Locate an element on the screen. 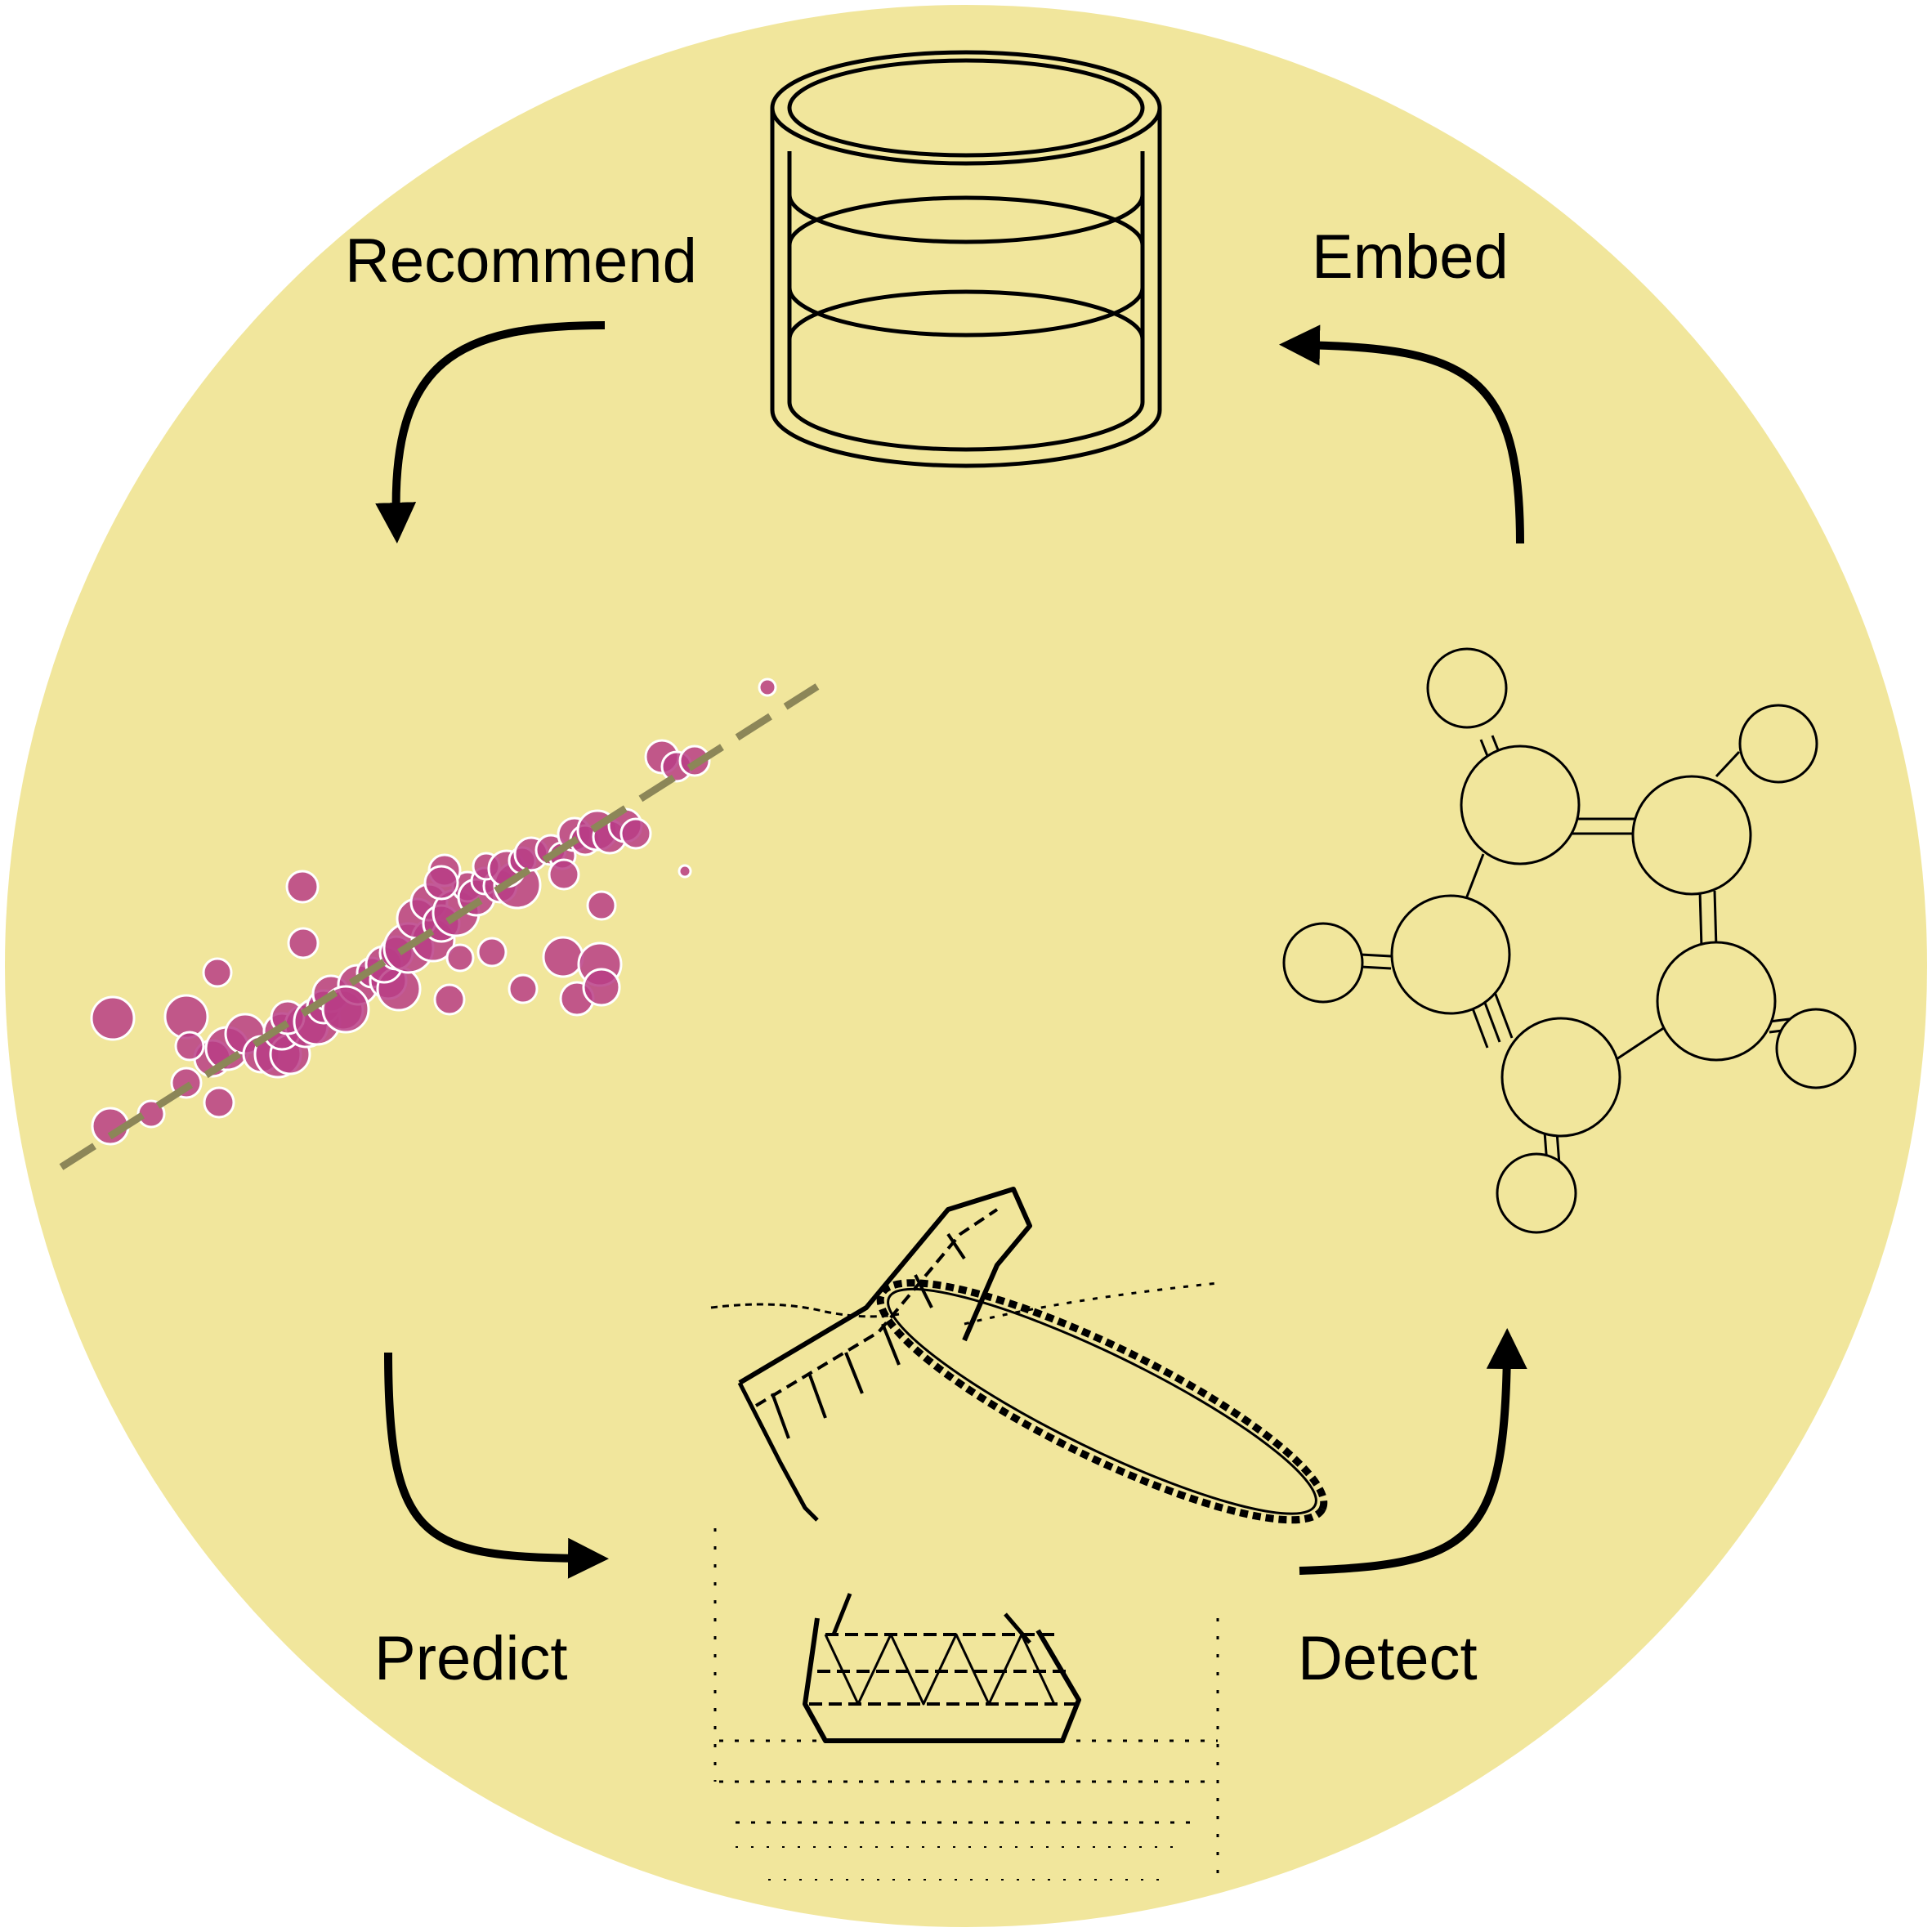  trend-line is located at coordinates (439, 926).